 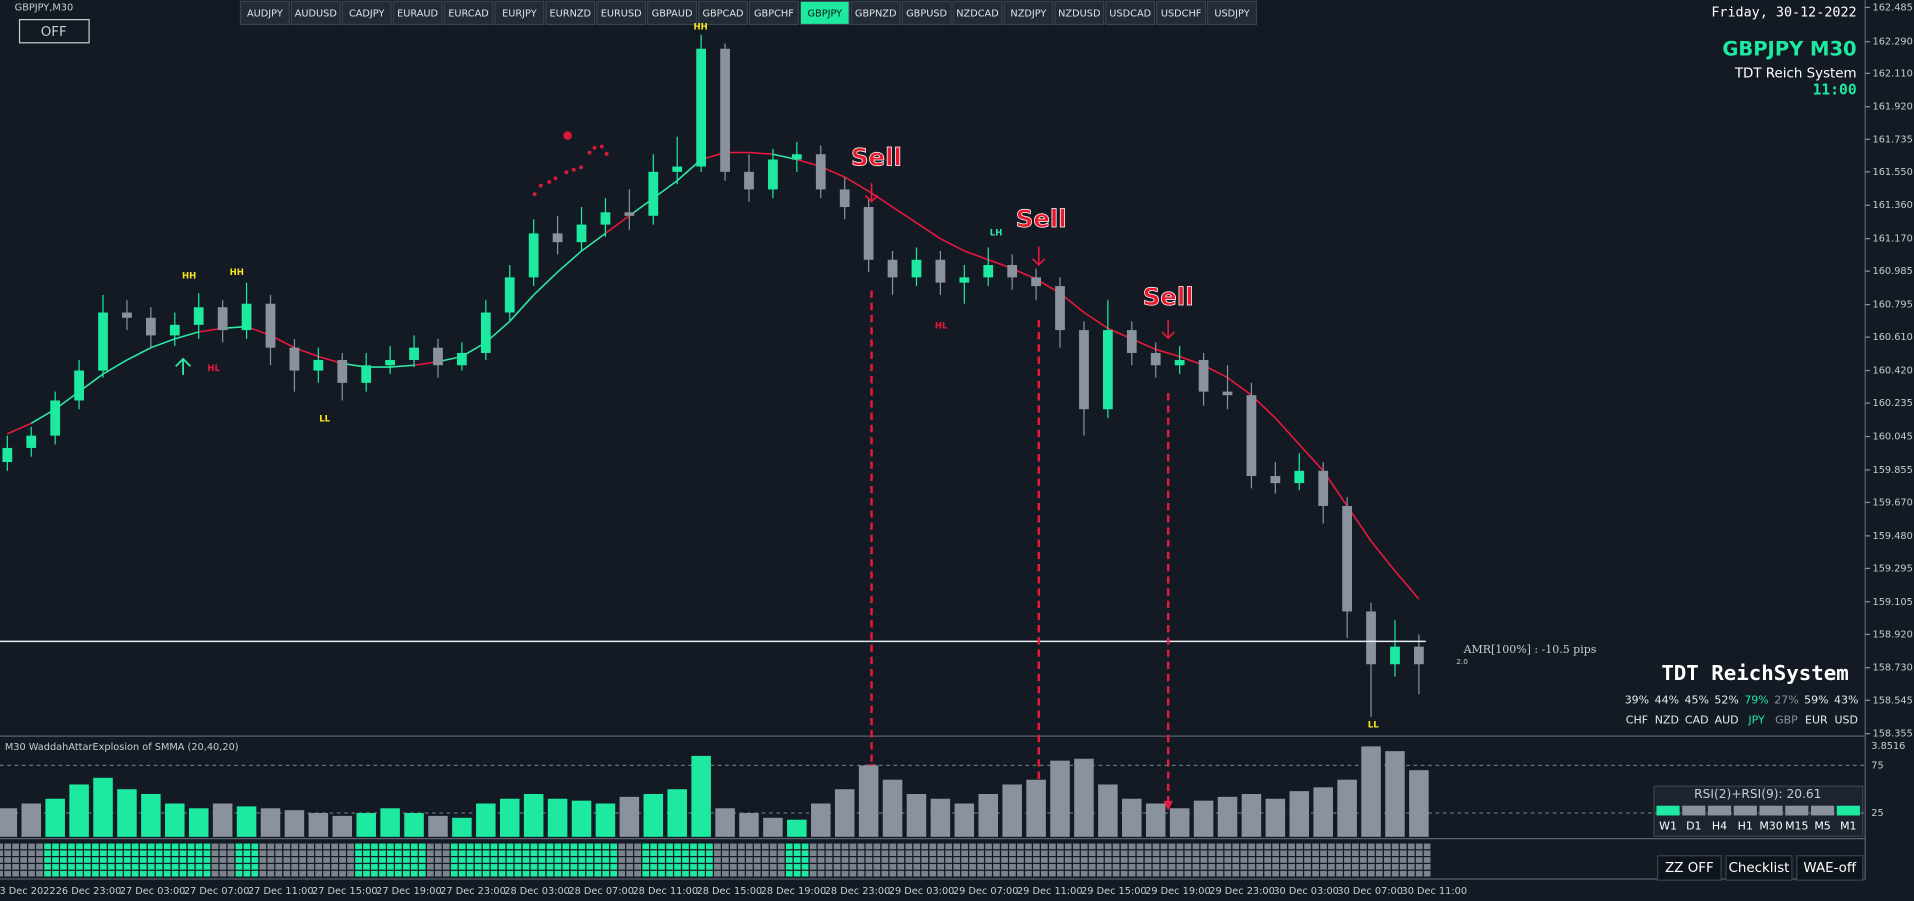 I want to click on symbol-tab-label: CADJPY, so click(x=367, y=14).